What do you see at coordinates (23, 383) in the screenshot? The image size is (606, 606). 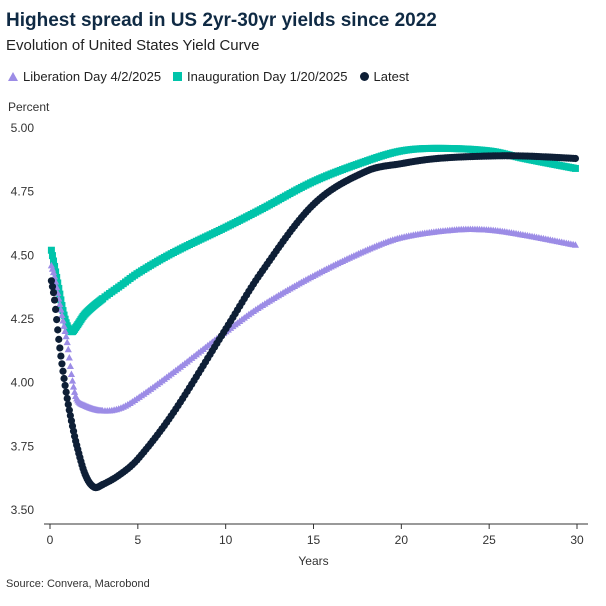 I see `y-tick-label-2: 4.00` at bounding box center [23, 383].